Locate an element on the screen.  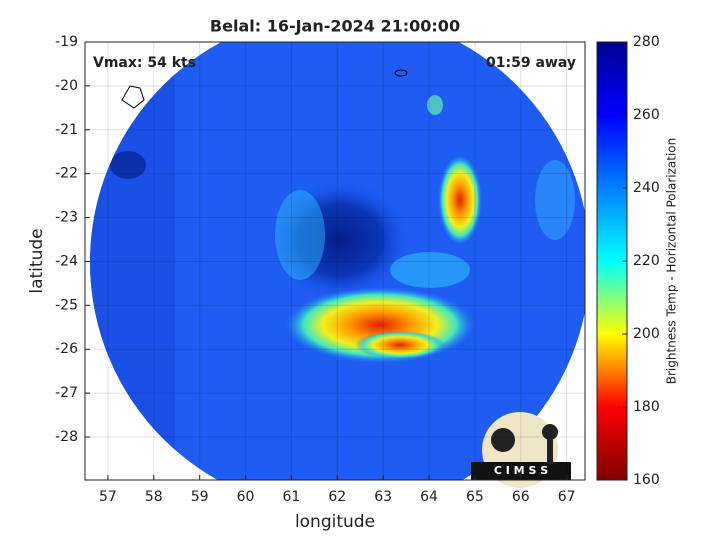
x-tick-label: 60 is located at coordinates (246, 497).